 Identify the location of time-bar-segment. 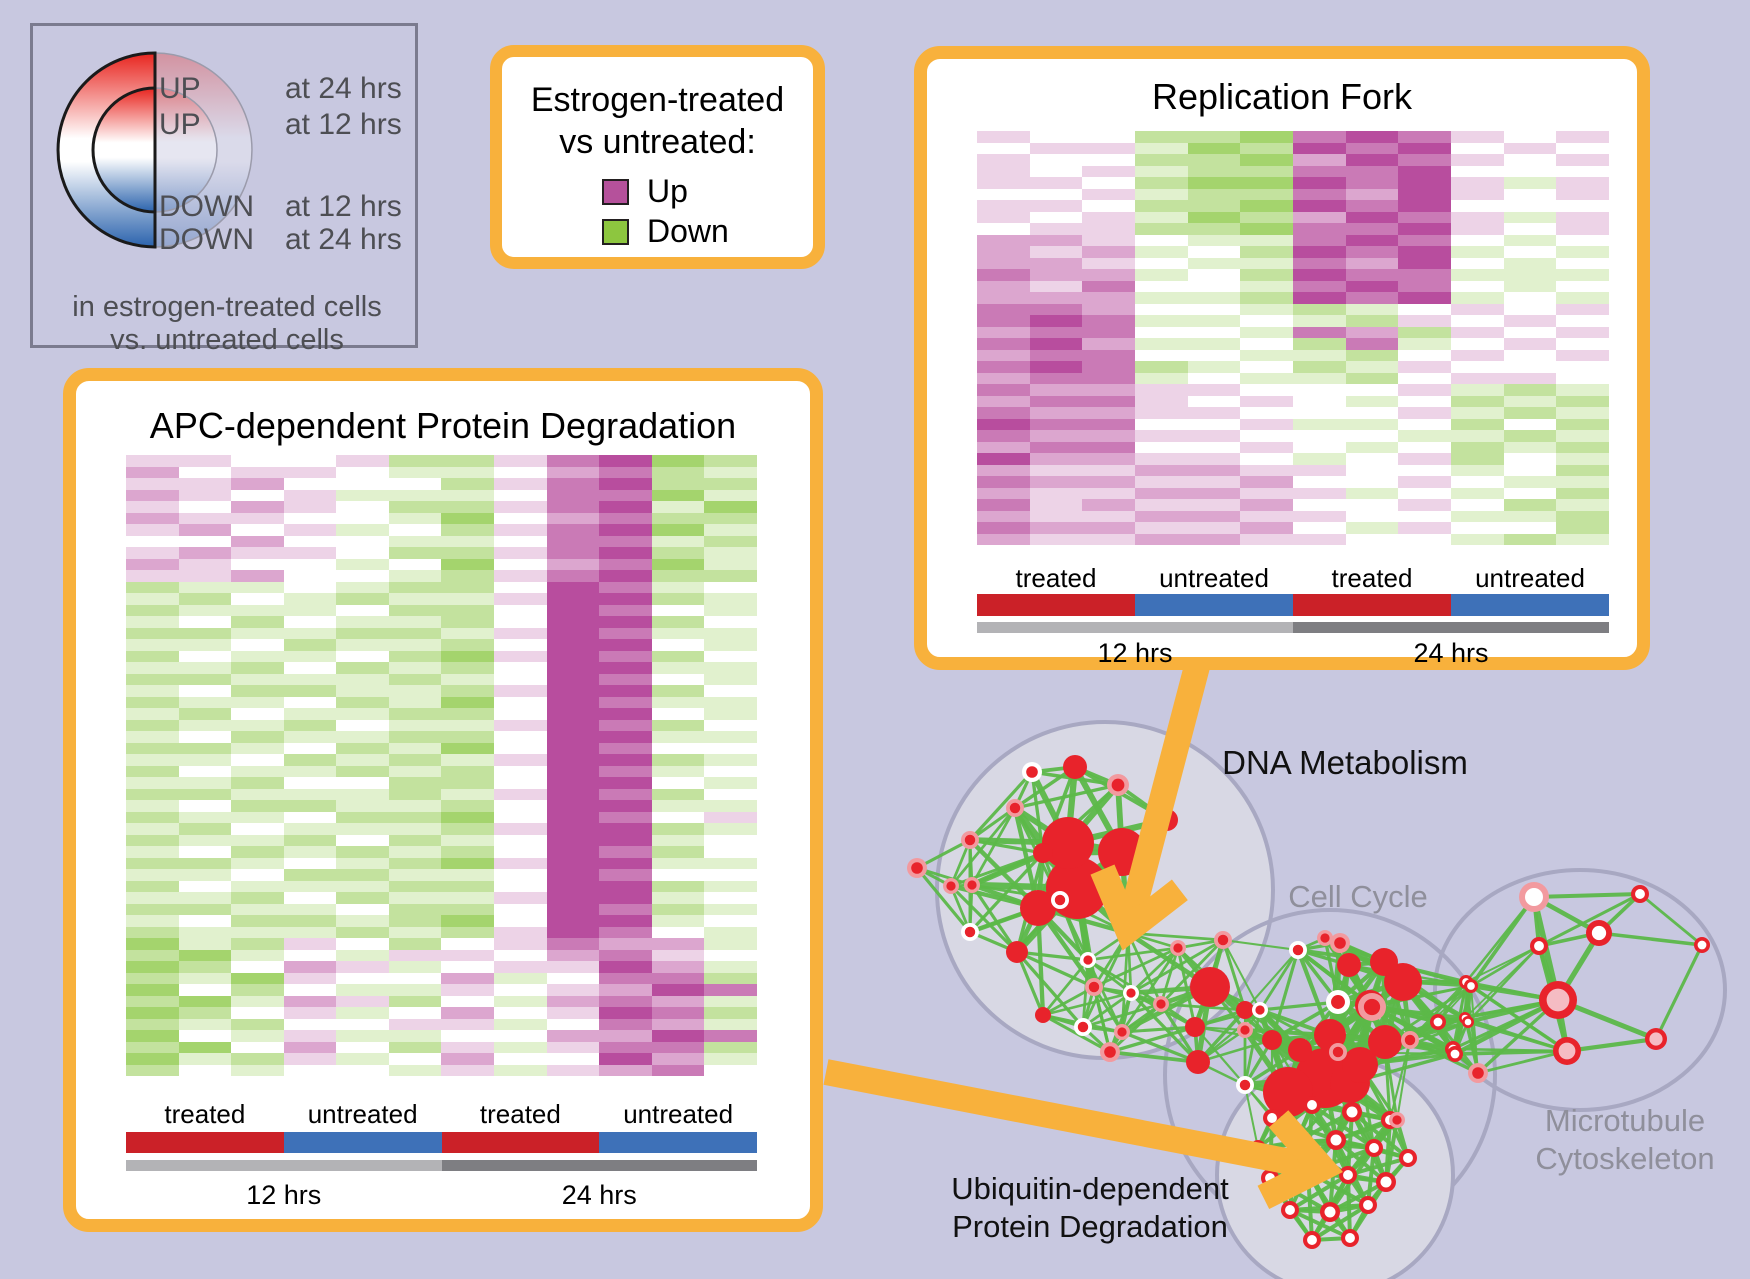
(284, 1165).